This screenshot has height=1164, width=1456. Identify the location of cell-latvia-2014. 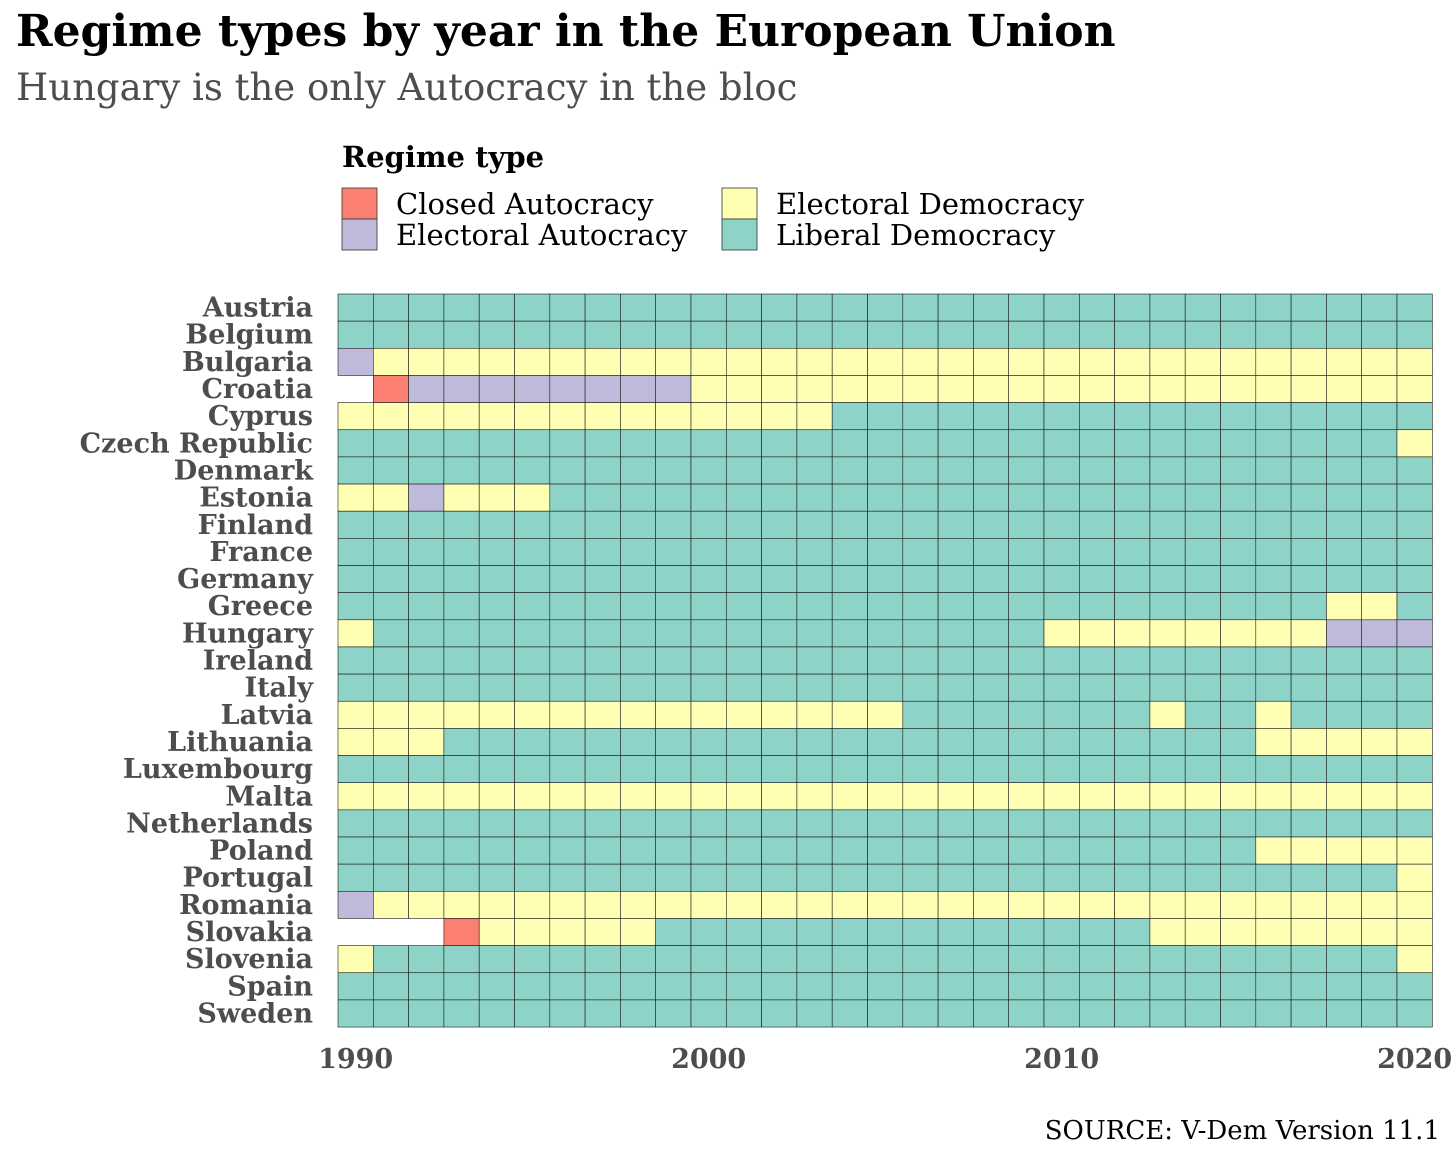
(1202, 714).